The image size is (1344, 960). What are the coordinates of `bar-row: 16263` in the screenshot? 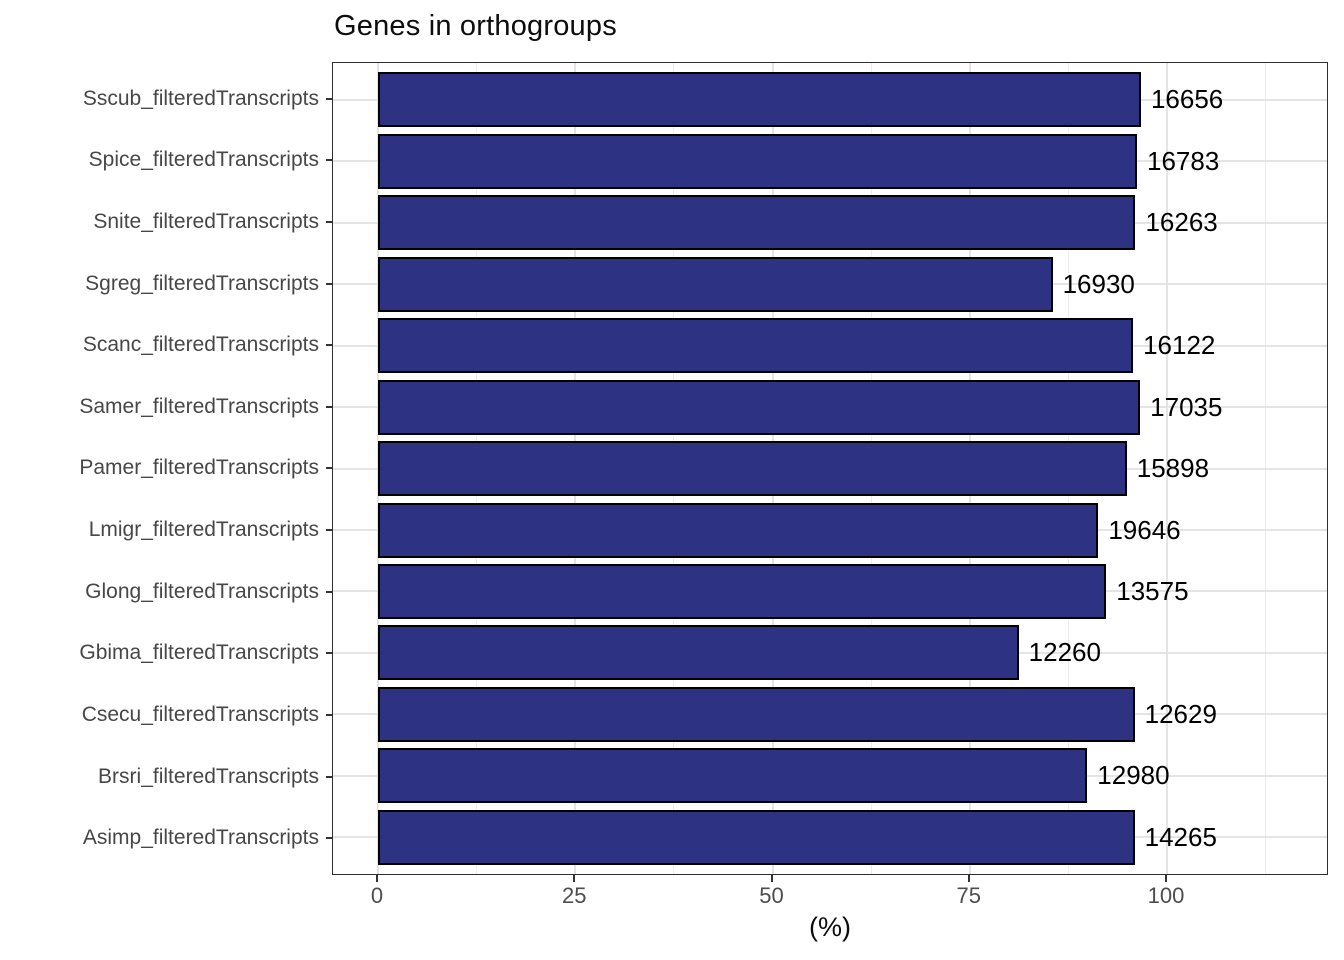 It's located at (830, 222).